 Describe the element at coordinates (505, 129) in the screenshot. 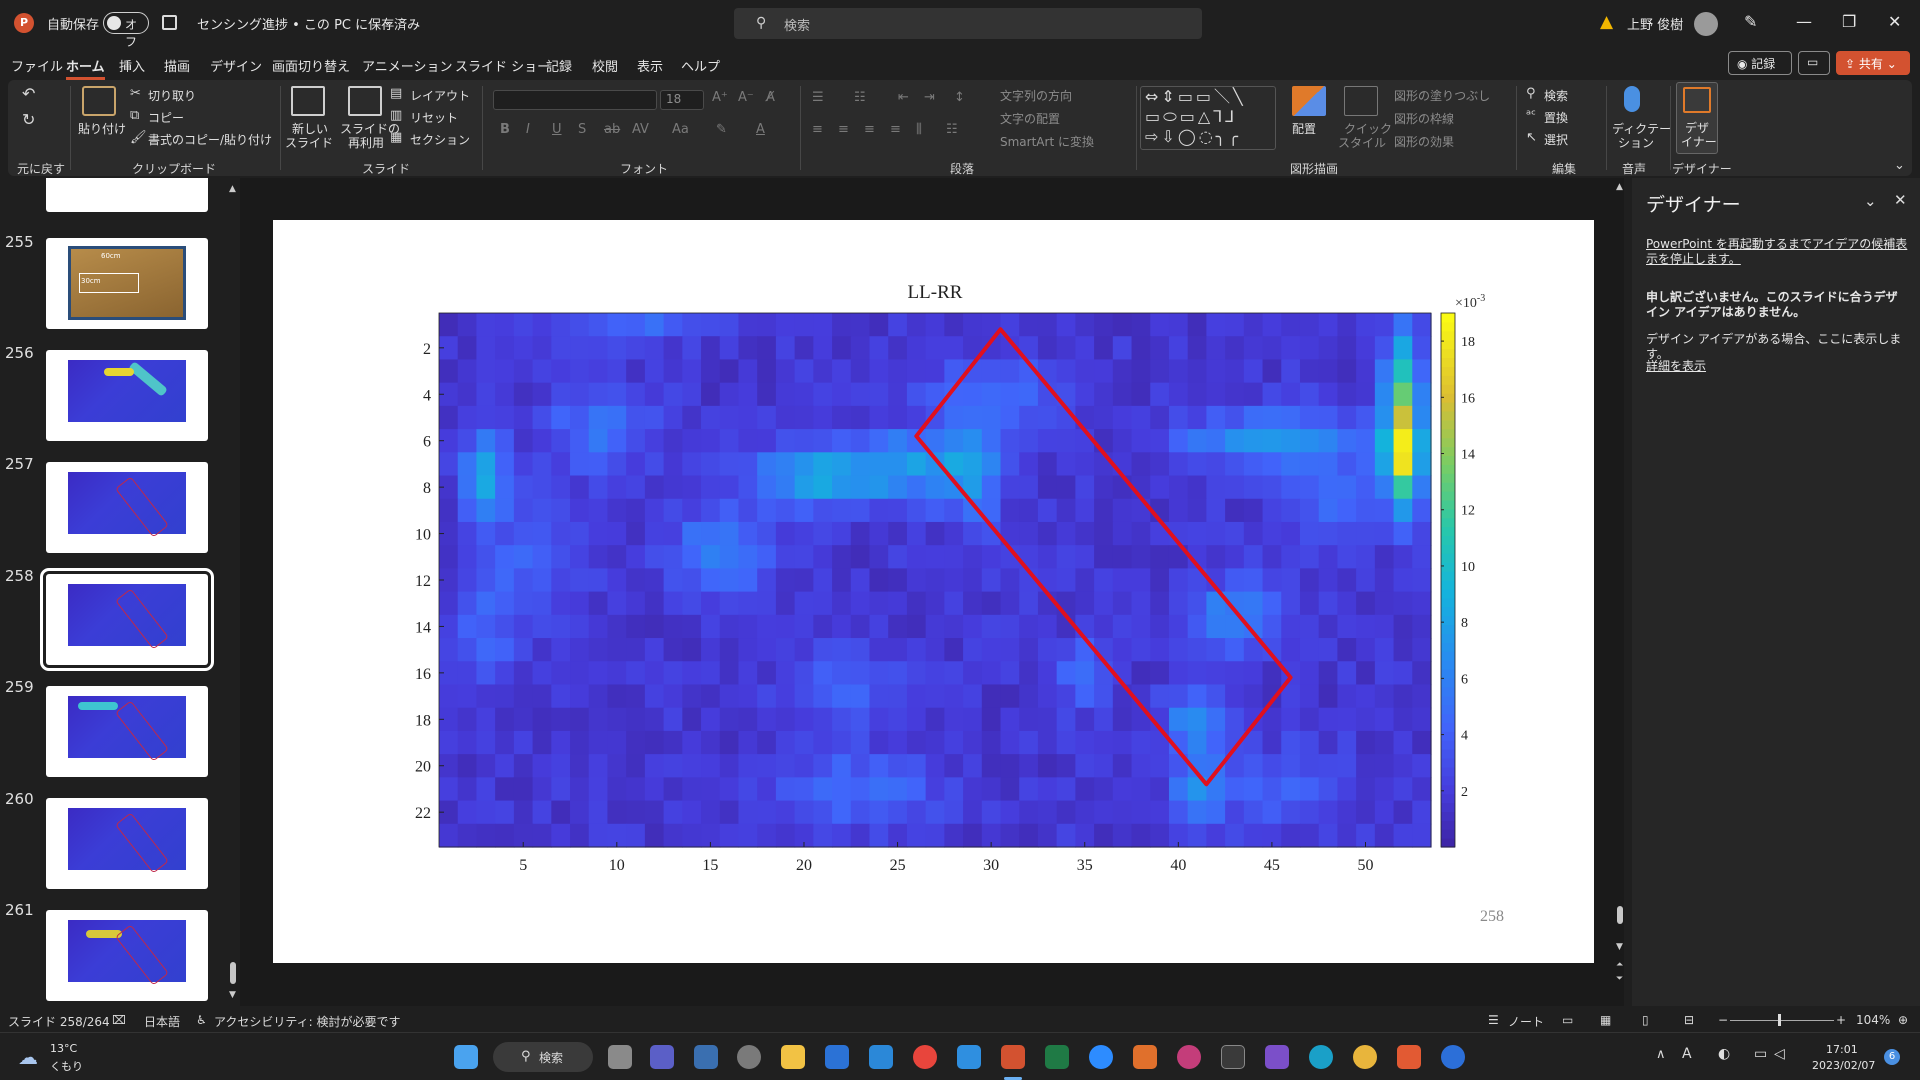

I see `bold-icon: B` at that location.